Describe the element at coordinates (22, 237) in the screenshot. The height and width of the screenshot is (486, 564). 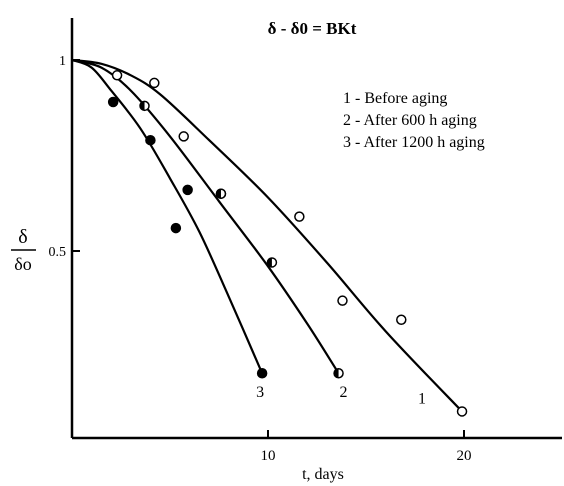
I see `y-axis-label-numerator: δ` at that location.